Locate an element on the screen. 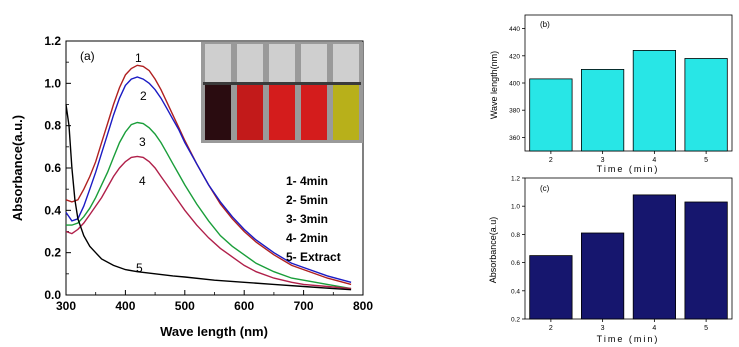  vial-meniscus is located at coordinates (282, 83).